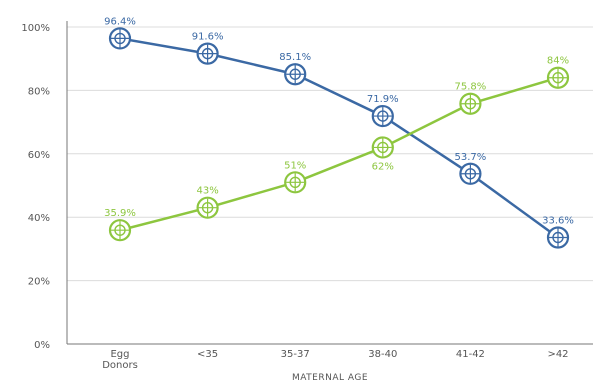 Image resolution: width=595 pixels, height=385 pixels. What do you see at coordinates (39, 91) in the screenshot?
I see `y-tick-label: 80%` at bounding box center [39, 91].